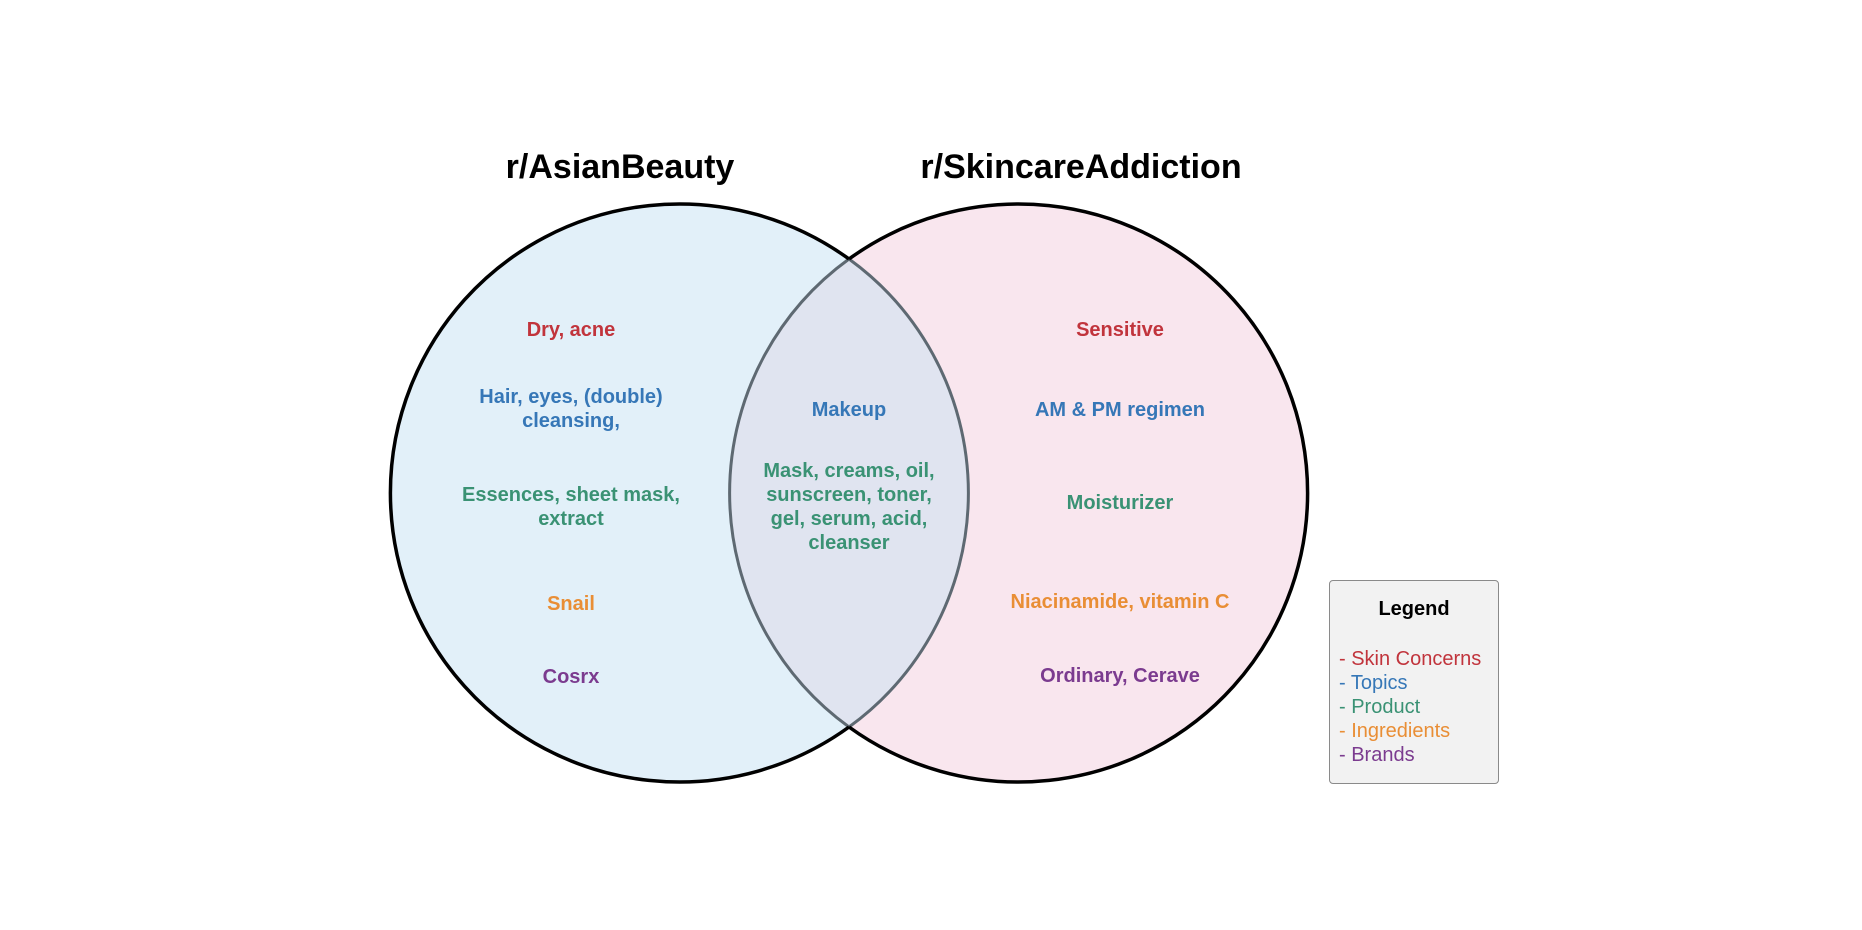 The height and width of the screenshot is (930, 1862). I want to click on right-ingredients-label: Niacinamide, vitamin C, so click(1120, 602).